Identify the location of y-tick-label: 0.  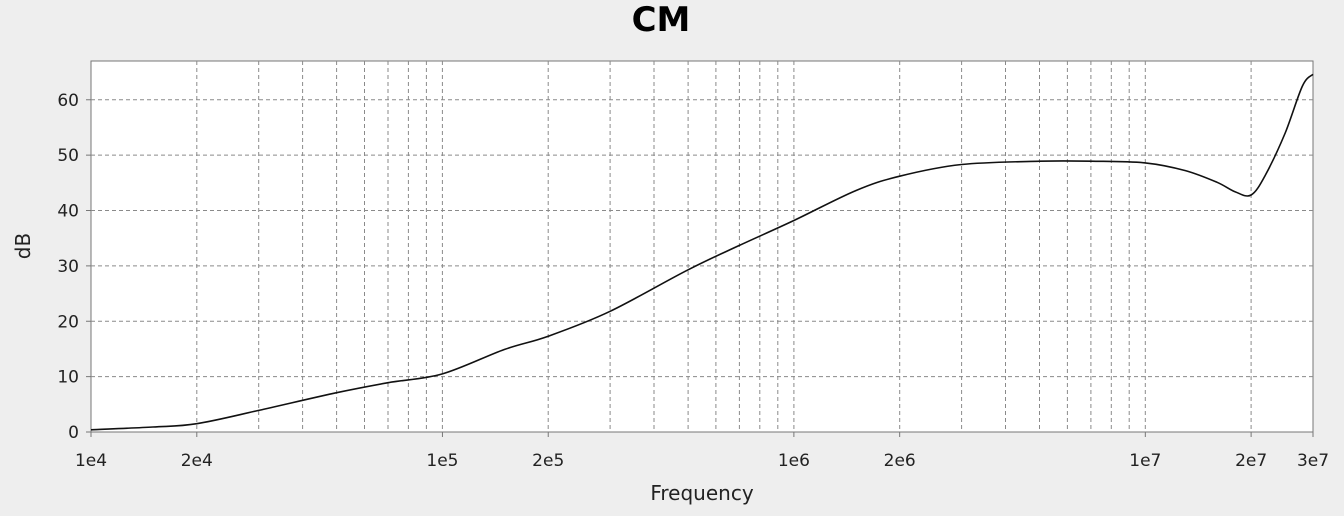
(73, 433).